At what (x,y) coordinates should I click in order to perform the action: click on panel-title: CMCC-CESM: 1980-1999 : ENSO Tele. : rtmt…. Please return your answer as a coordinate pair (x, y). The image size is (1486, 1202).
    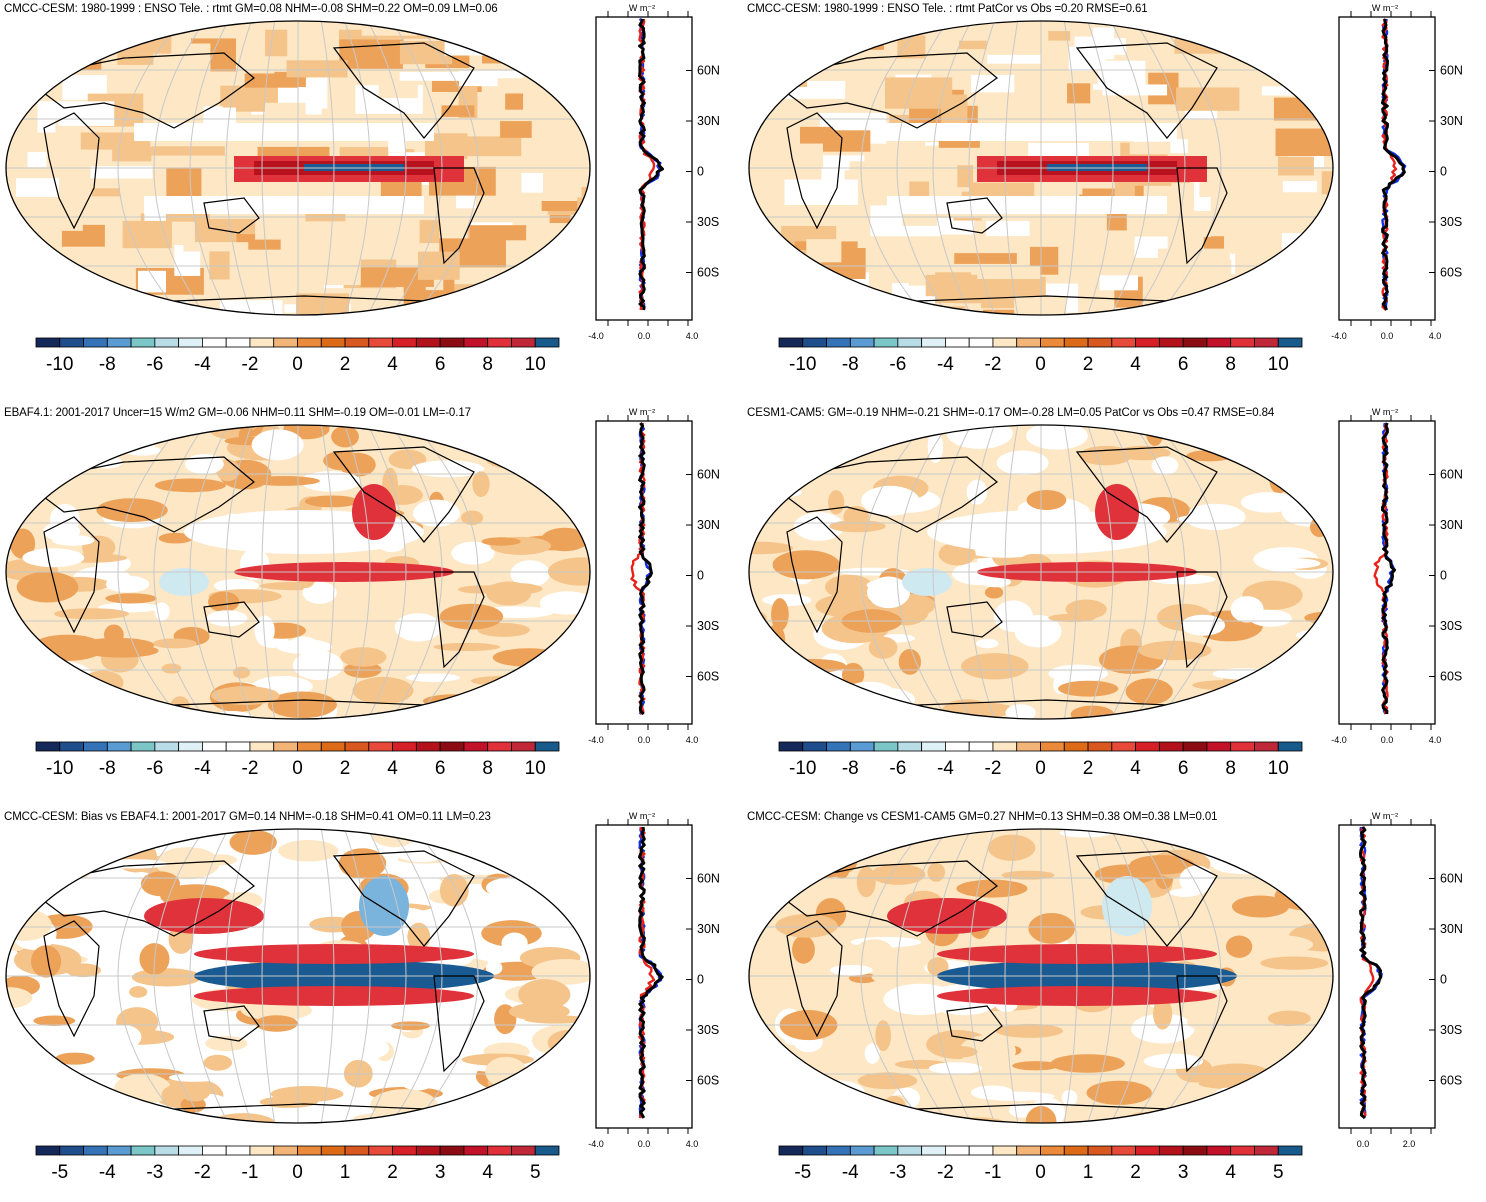
    Looking at the image, I should click on (947, 9).